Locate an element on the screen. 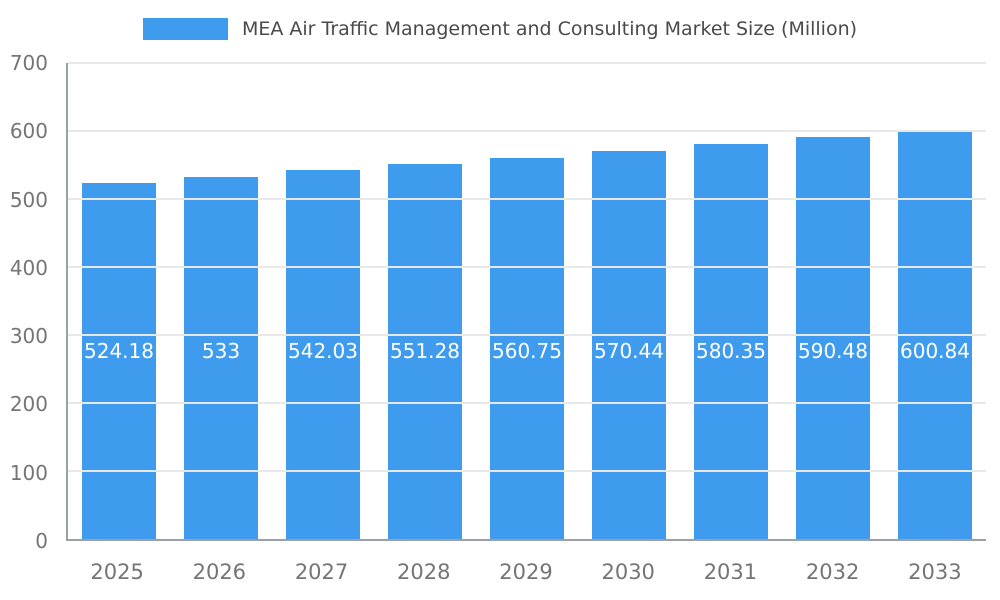 Image resolution: width=1000 pixels, height=600 pixels. bar-value-label: 600.84 is located at coordinates (935, 351).